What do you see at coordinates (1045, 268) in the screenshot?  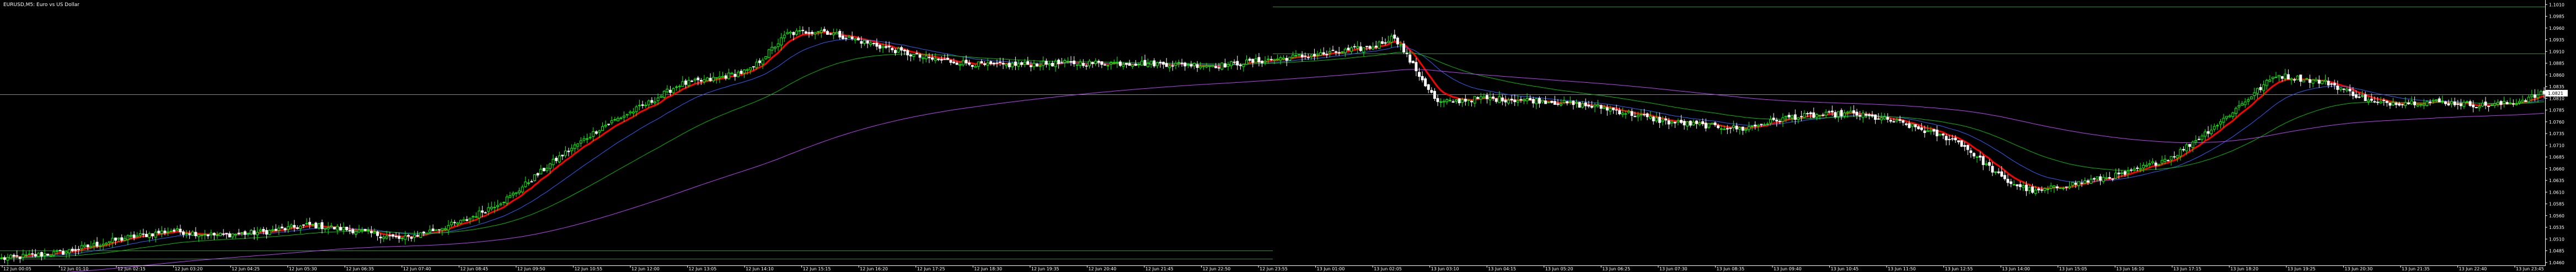 I see `time-tick-label: 12 Jun 19:35` at bounding box center [1045, 268].